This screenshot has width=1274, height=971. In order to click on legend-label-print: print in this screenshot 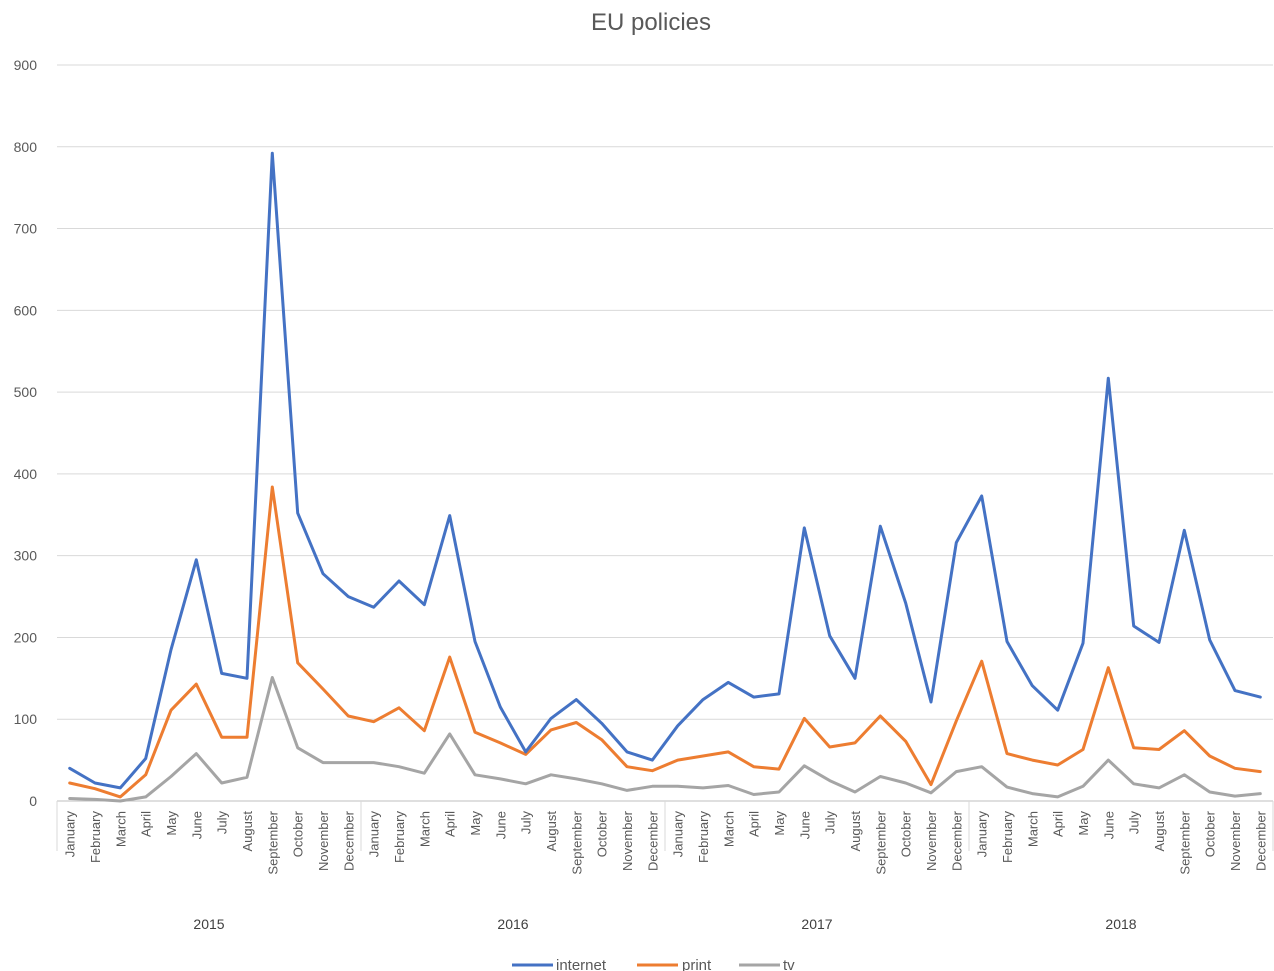, I will do `click(697, 964)`.